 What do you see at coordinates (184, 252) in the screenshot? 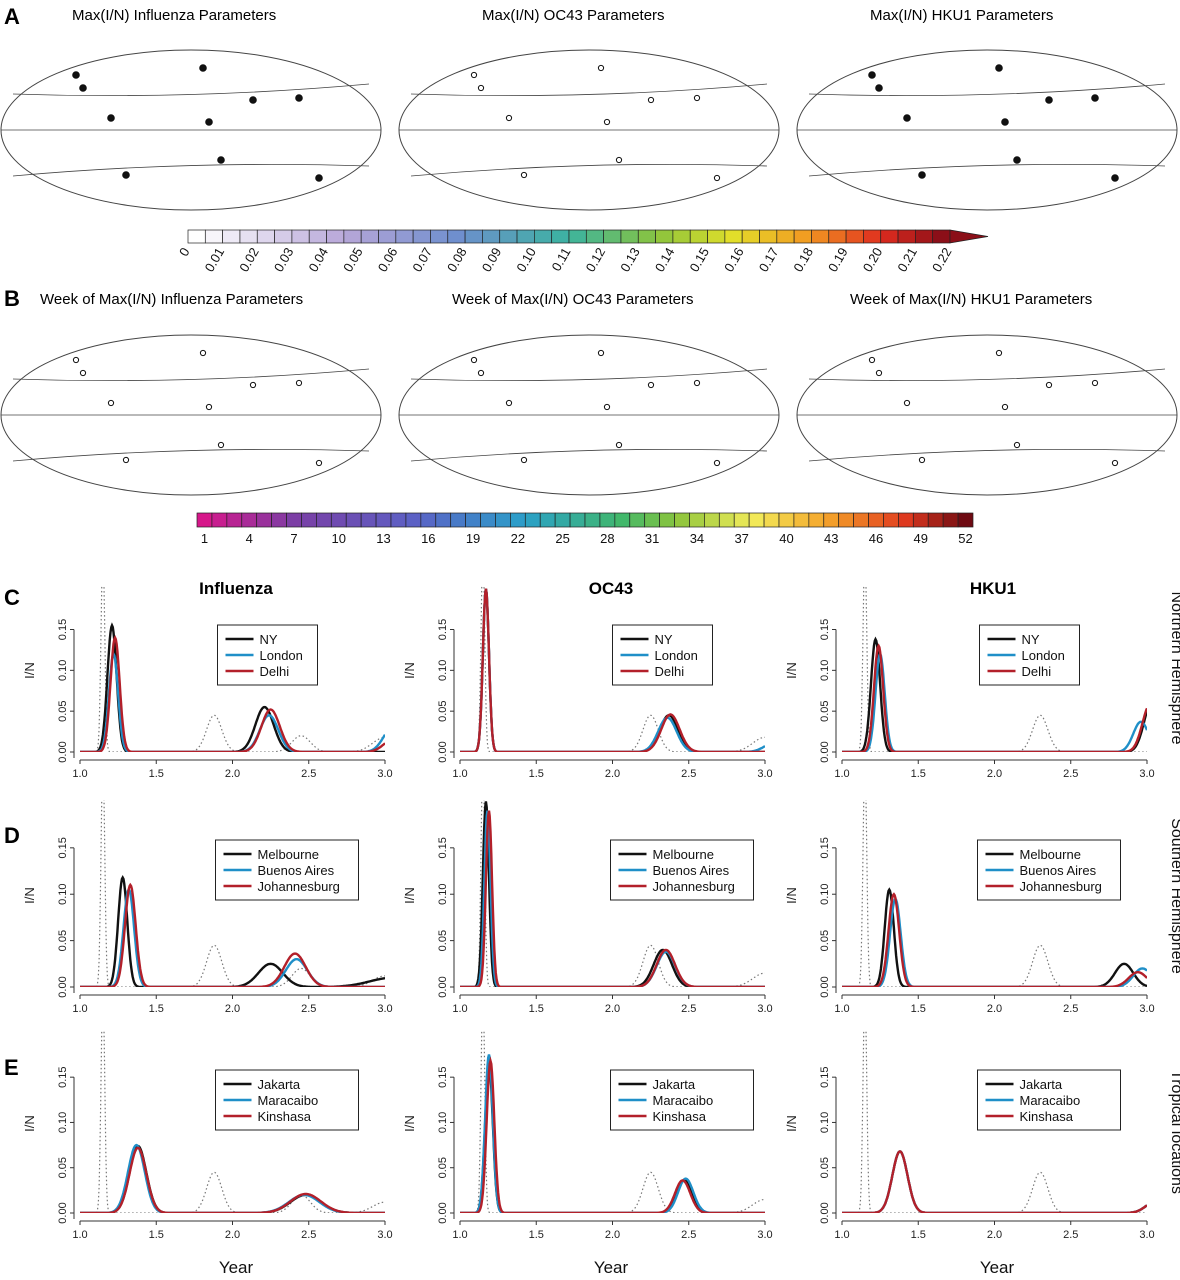
I see `colorbar-tick-label: 0` at bounding box center [184, 252].